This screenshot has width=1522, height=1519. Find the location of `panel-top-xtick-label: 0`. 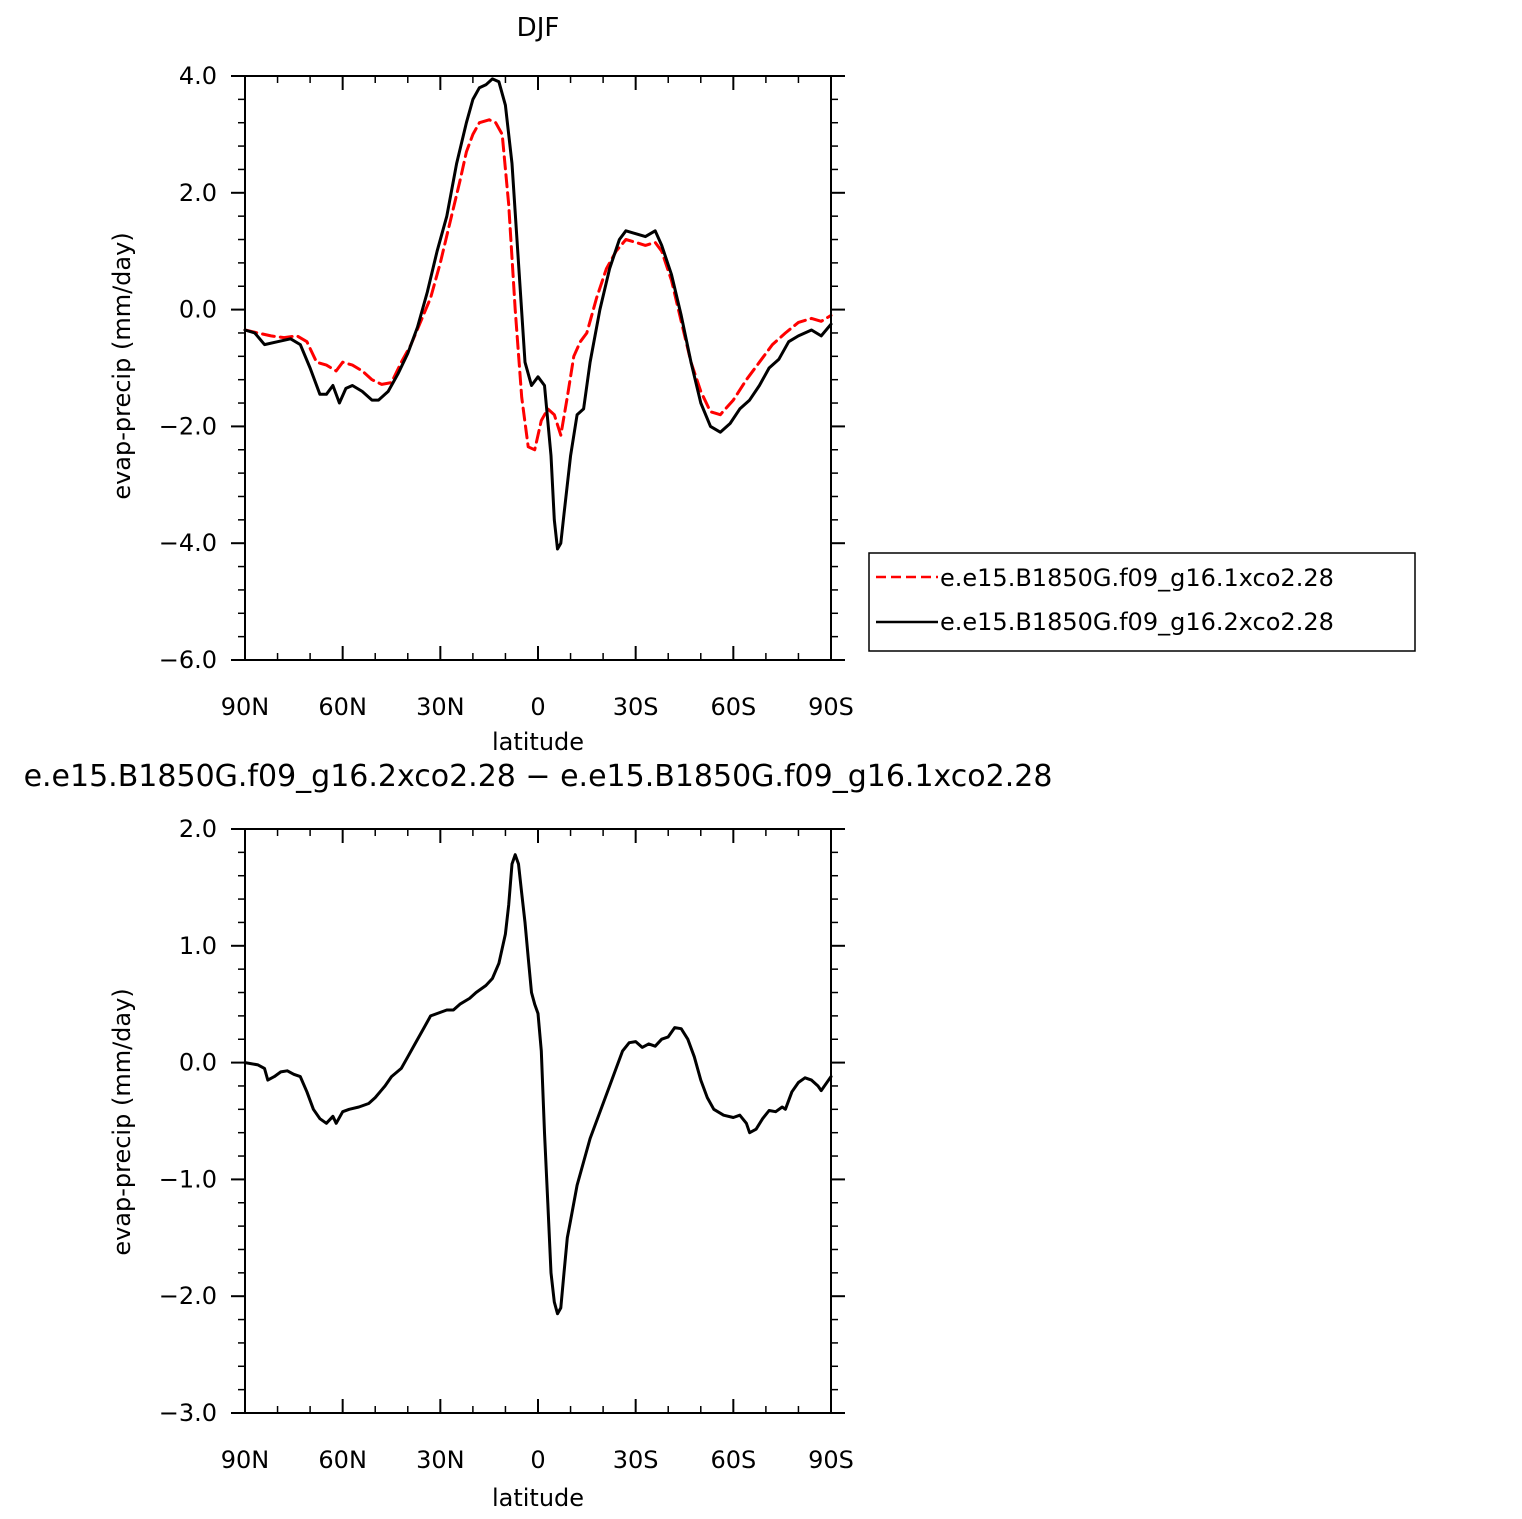

panel-top-xtick-label: 0 is located at coordinates (537, 707).